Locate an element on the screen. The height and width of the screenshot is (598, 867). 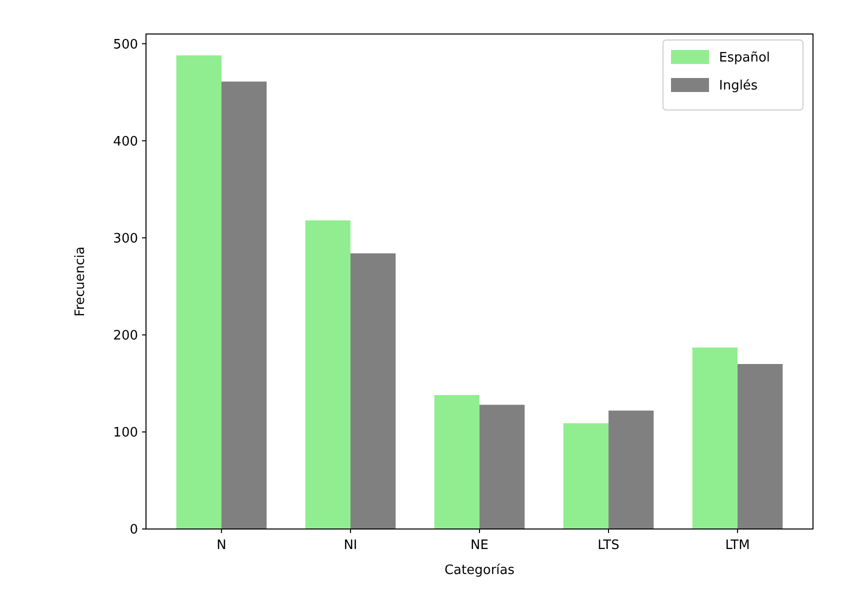
y-tick-label: 300 is located at coordinates (125, 238).